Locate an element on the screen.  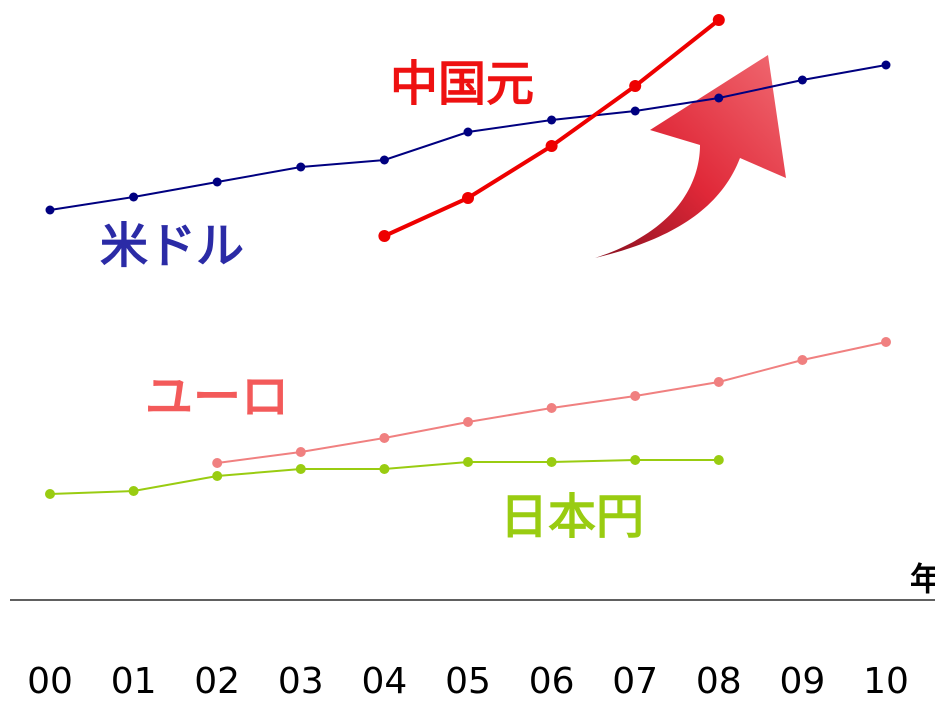
series-label-eur: ユーロ is located at coordinates (217, 397).